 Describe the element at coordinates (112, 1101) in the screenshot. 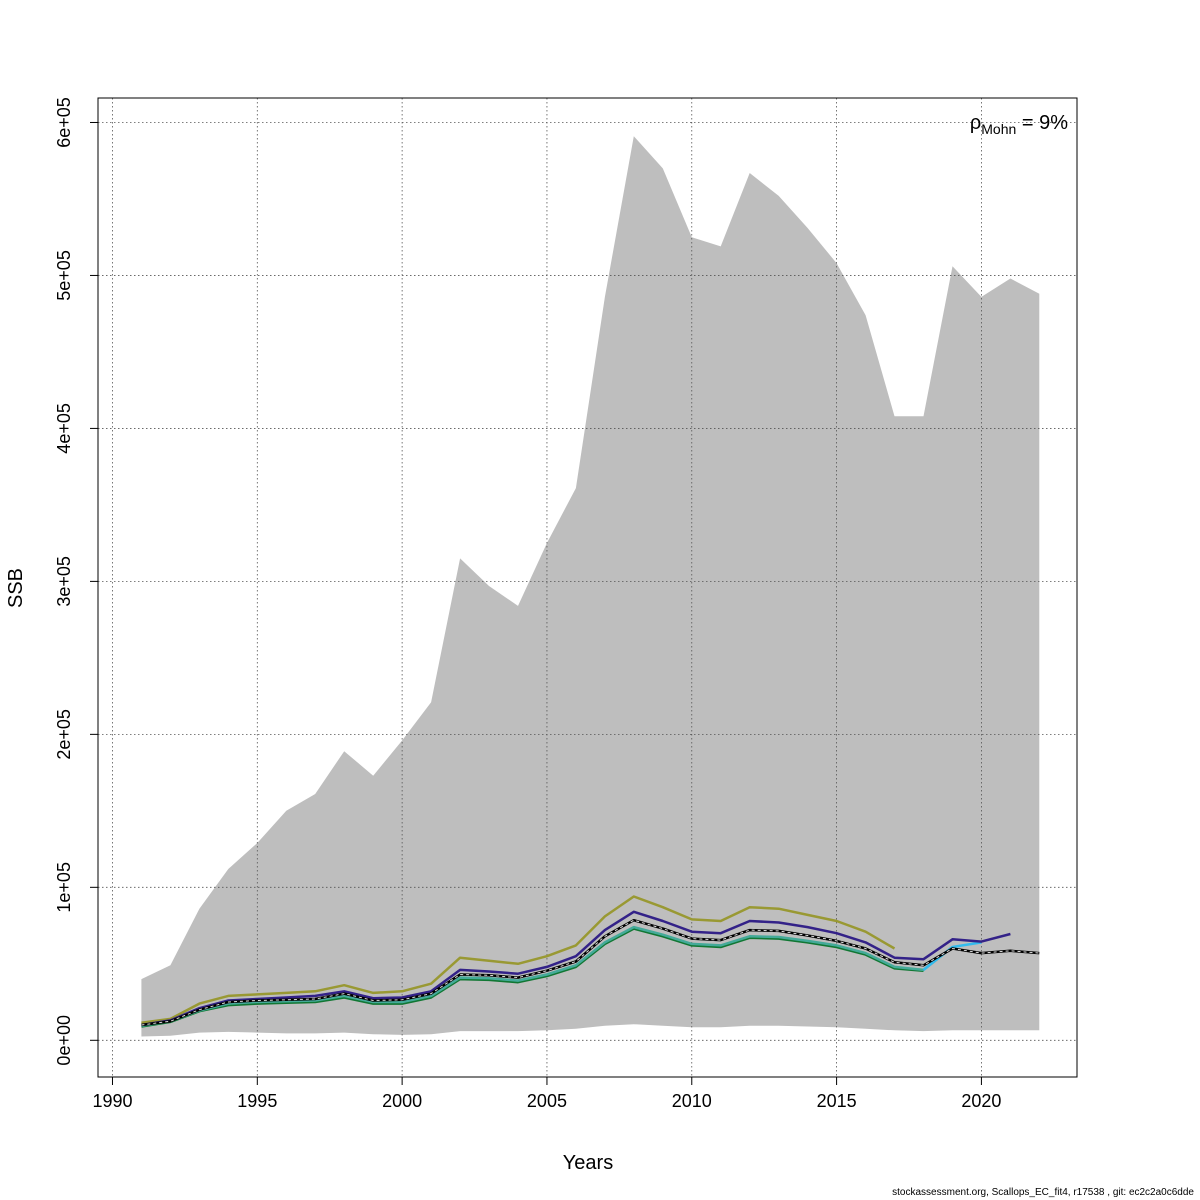

I see `x-tick-label-1990: 1990` at that location.